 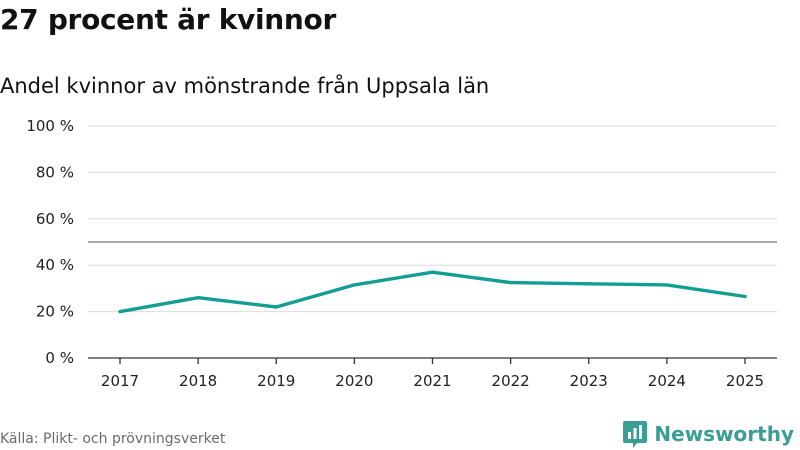 I want to click on x-tick-label: 2021, so click(x=432, y=381).